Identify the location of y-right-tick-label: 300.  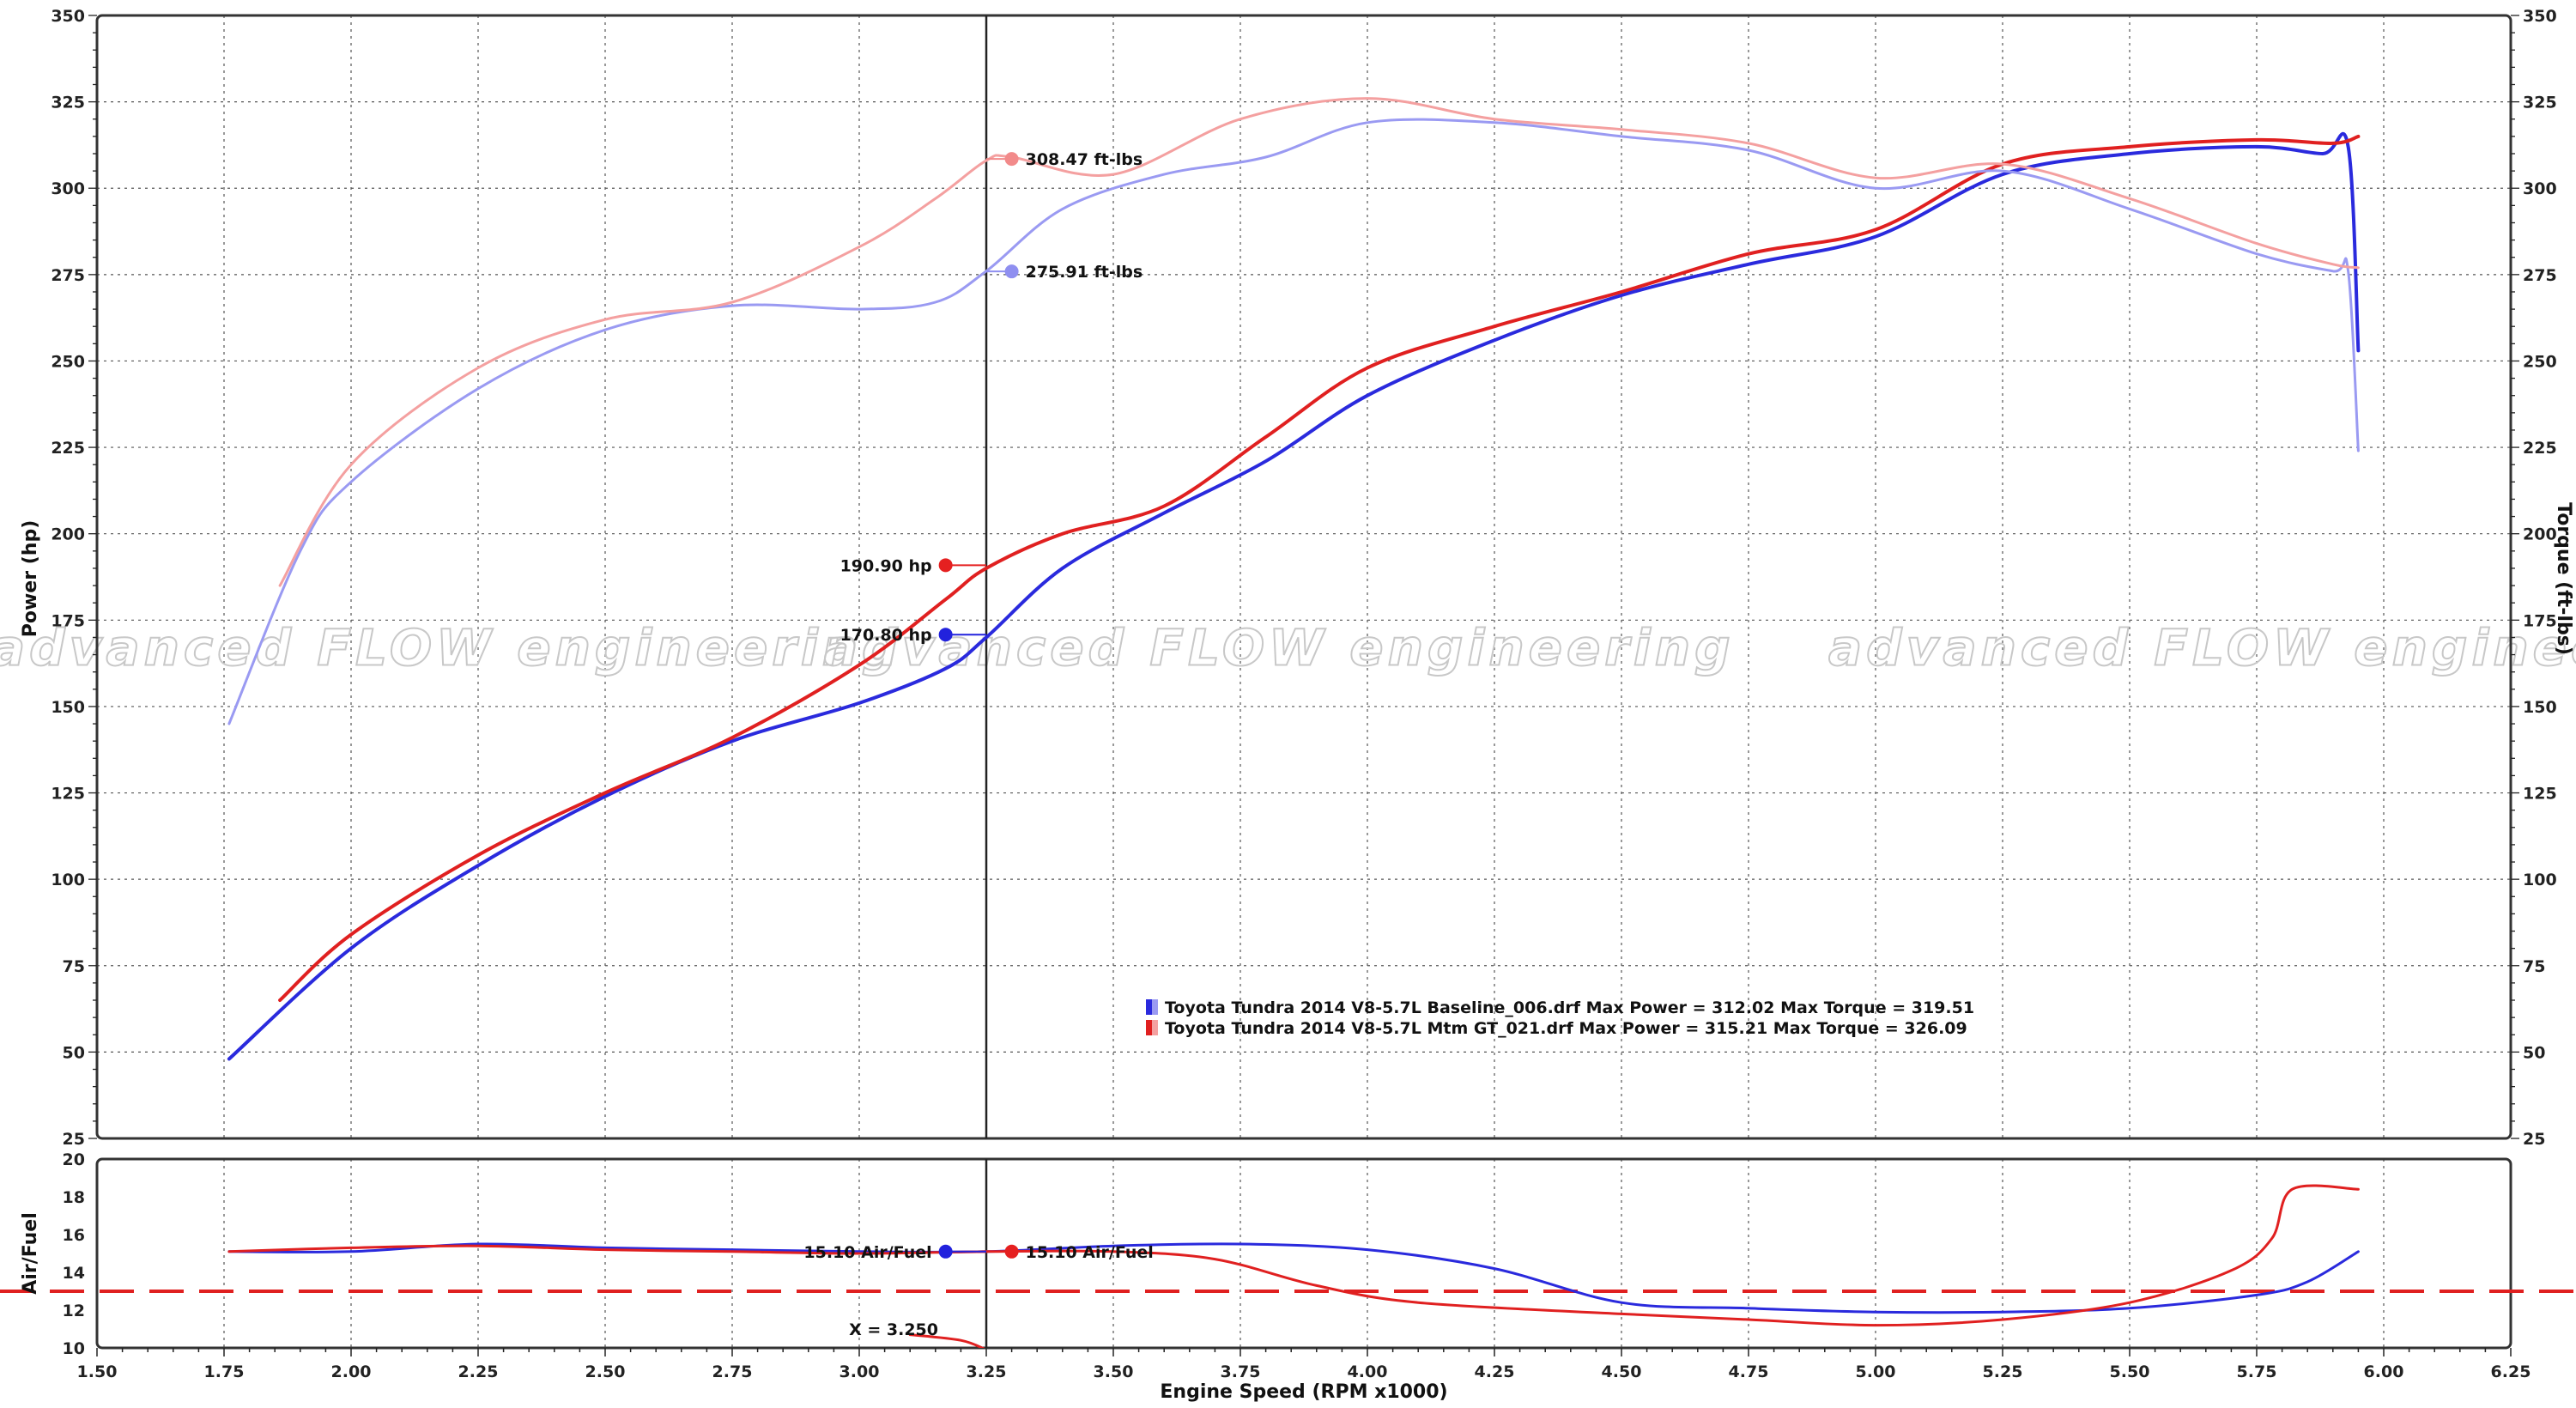
(2540, 188).